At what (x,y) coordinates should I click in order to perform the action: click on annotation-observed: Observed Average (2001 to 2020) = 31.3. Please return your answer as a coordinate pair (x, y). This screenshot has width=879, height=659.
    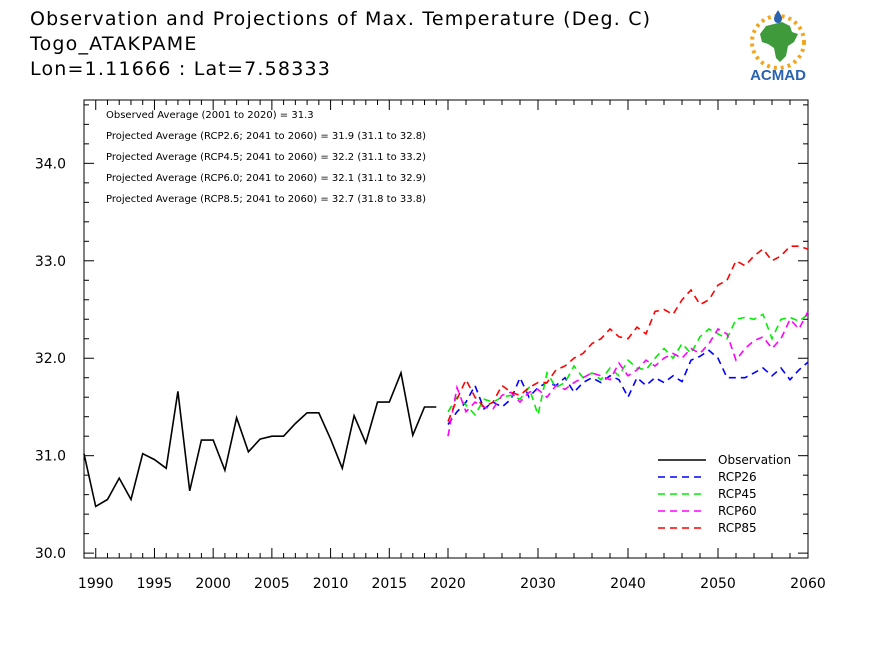
    Looking at the image, I should click on (210, 115).